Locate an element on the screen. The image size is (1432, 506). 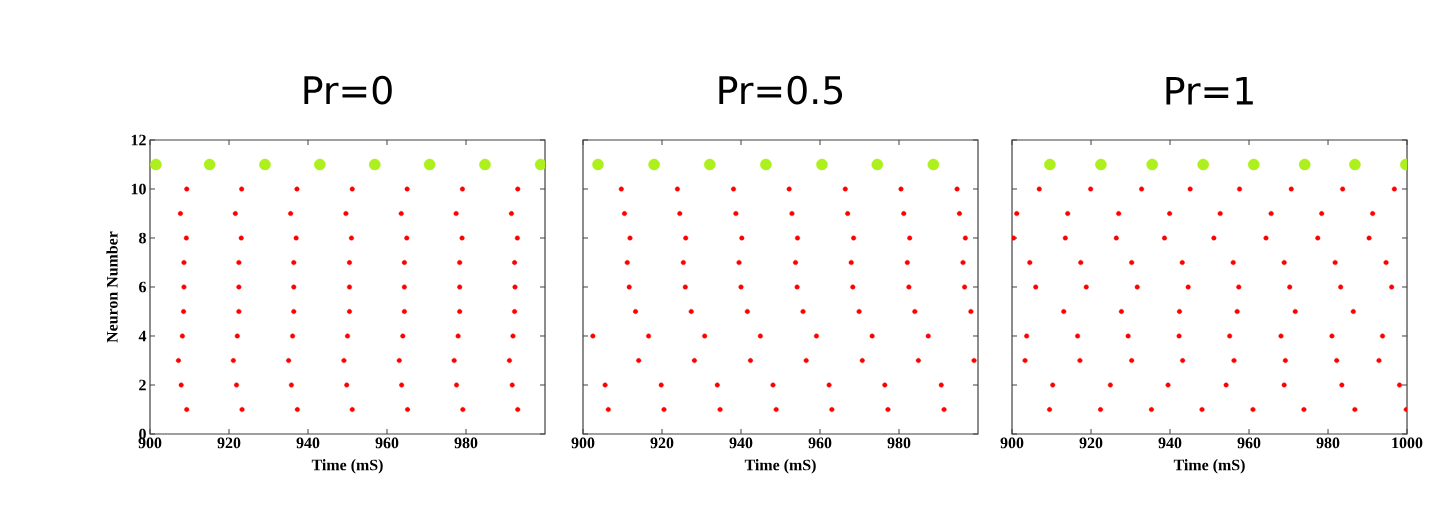
y-tick-label: 12 is located at coordinates (138, 140).